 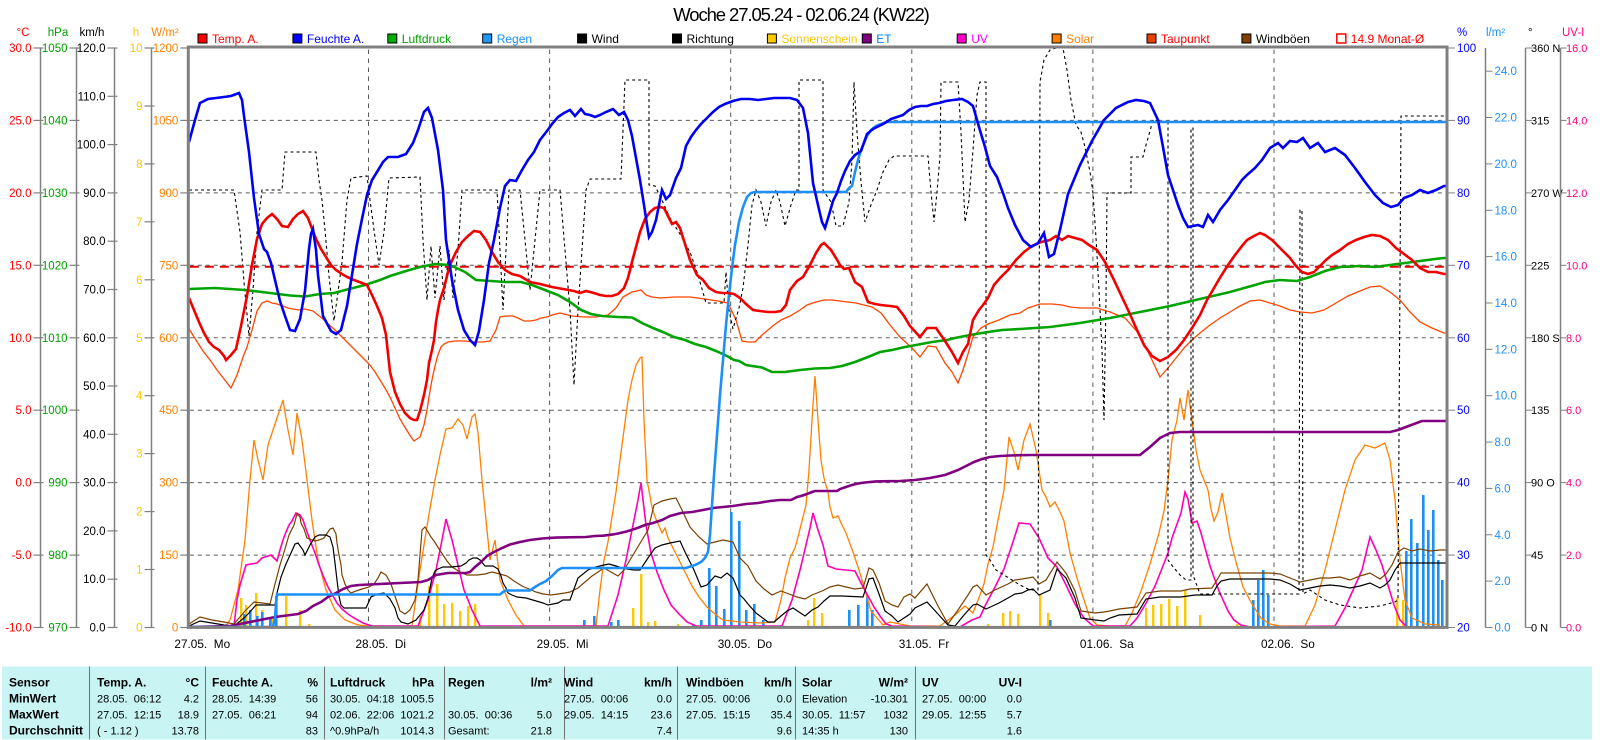 I want to click on svg-text: 990, so click(x=57, y=484).